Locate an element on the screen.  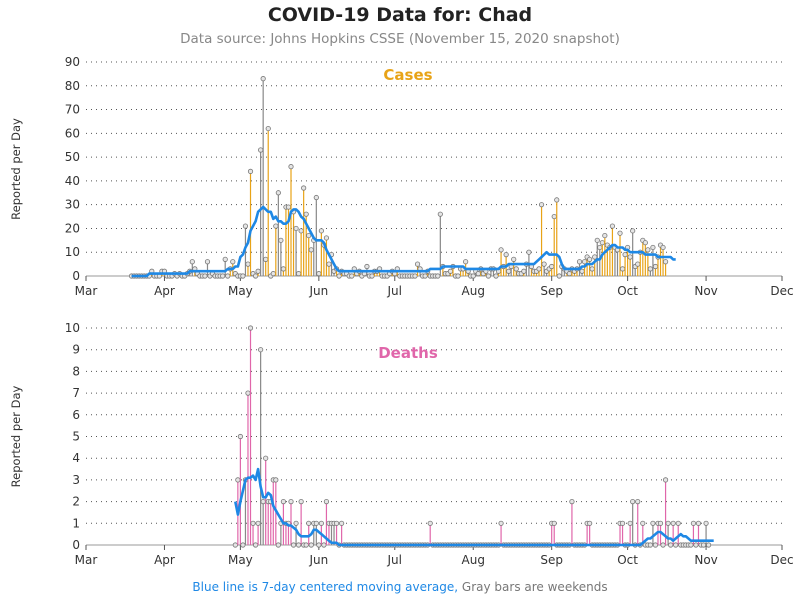
moving-average-line is located at coordinates (403, 241).